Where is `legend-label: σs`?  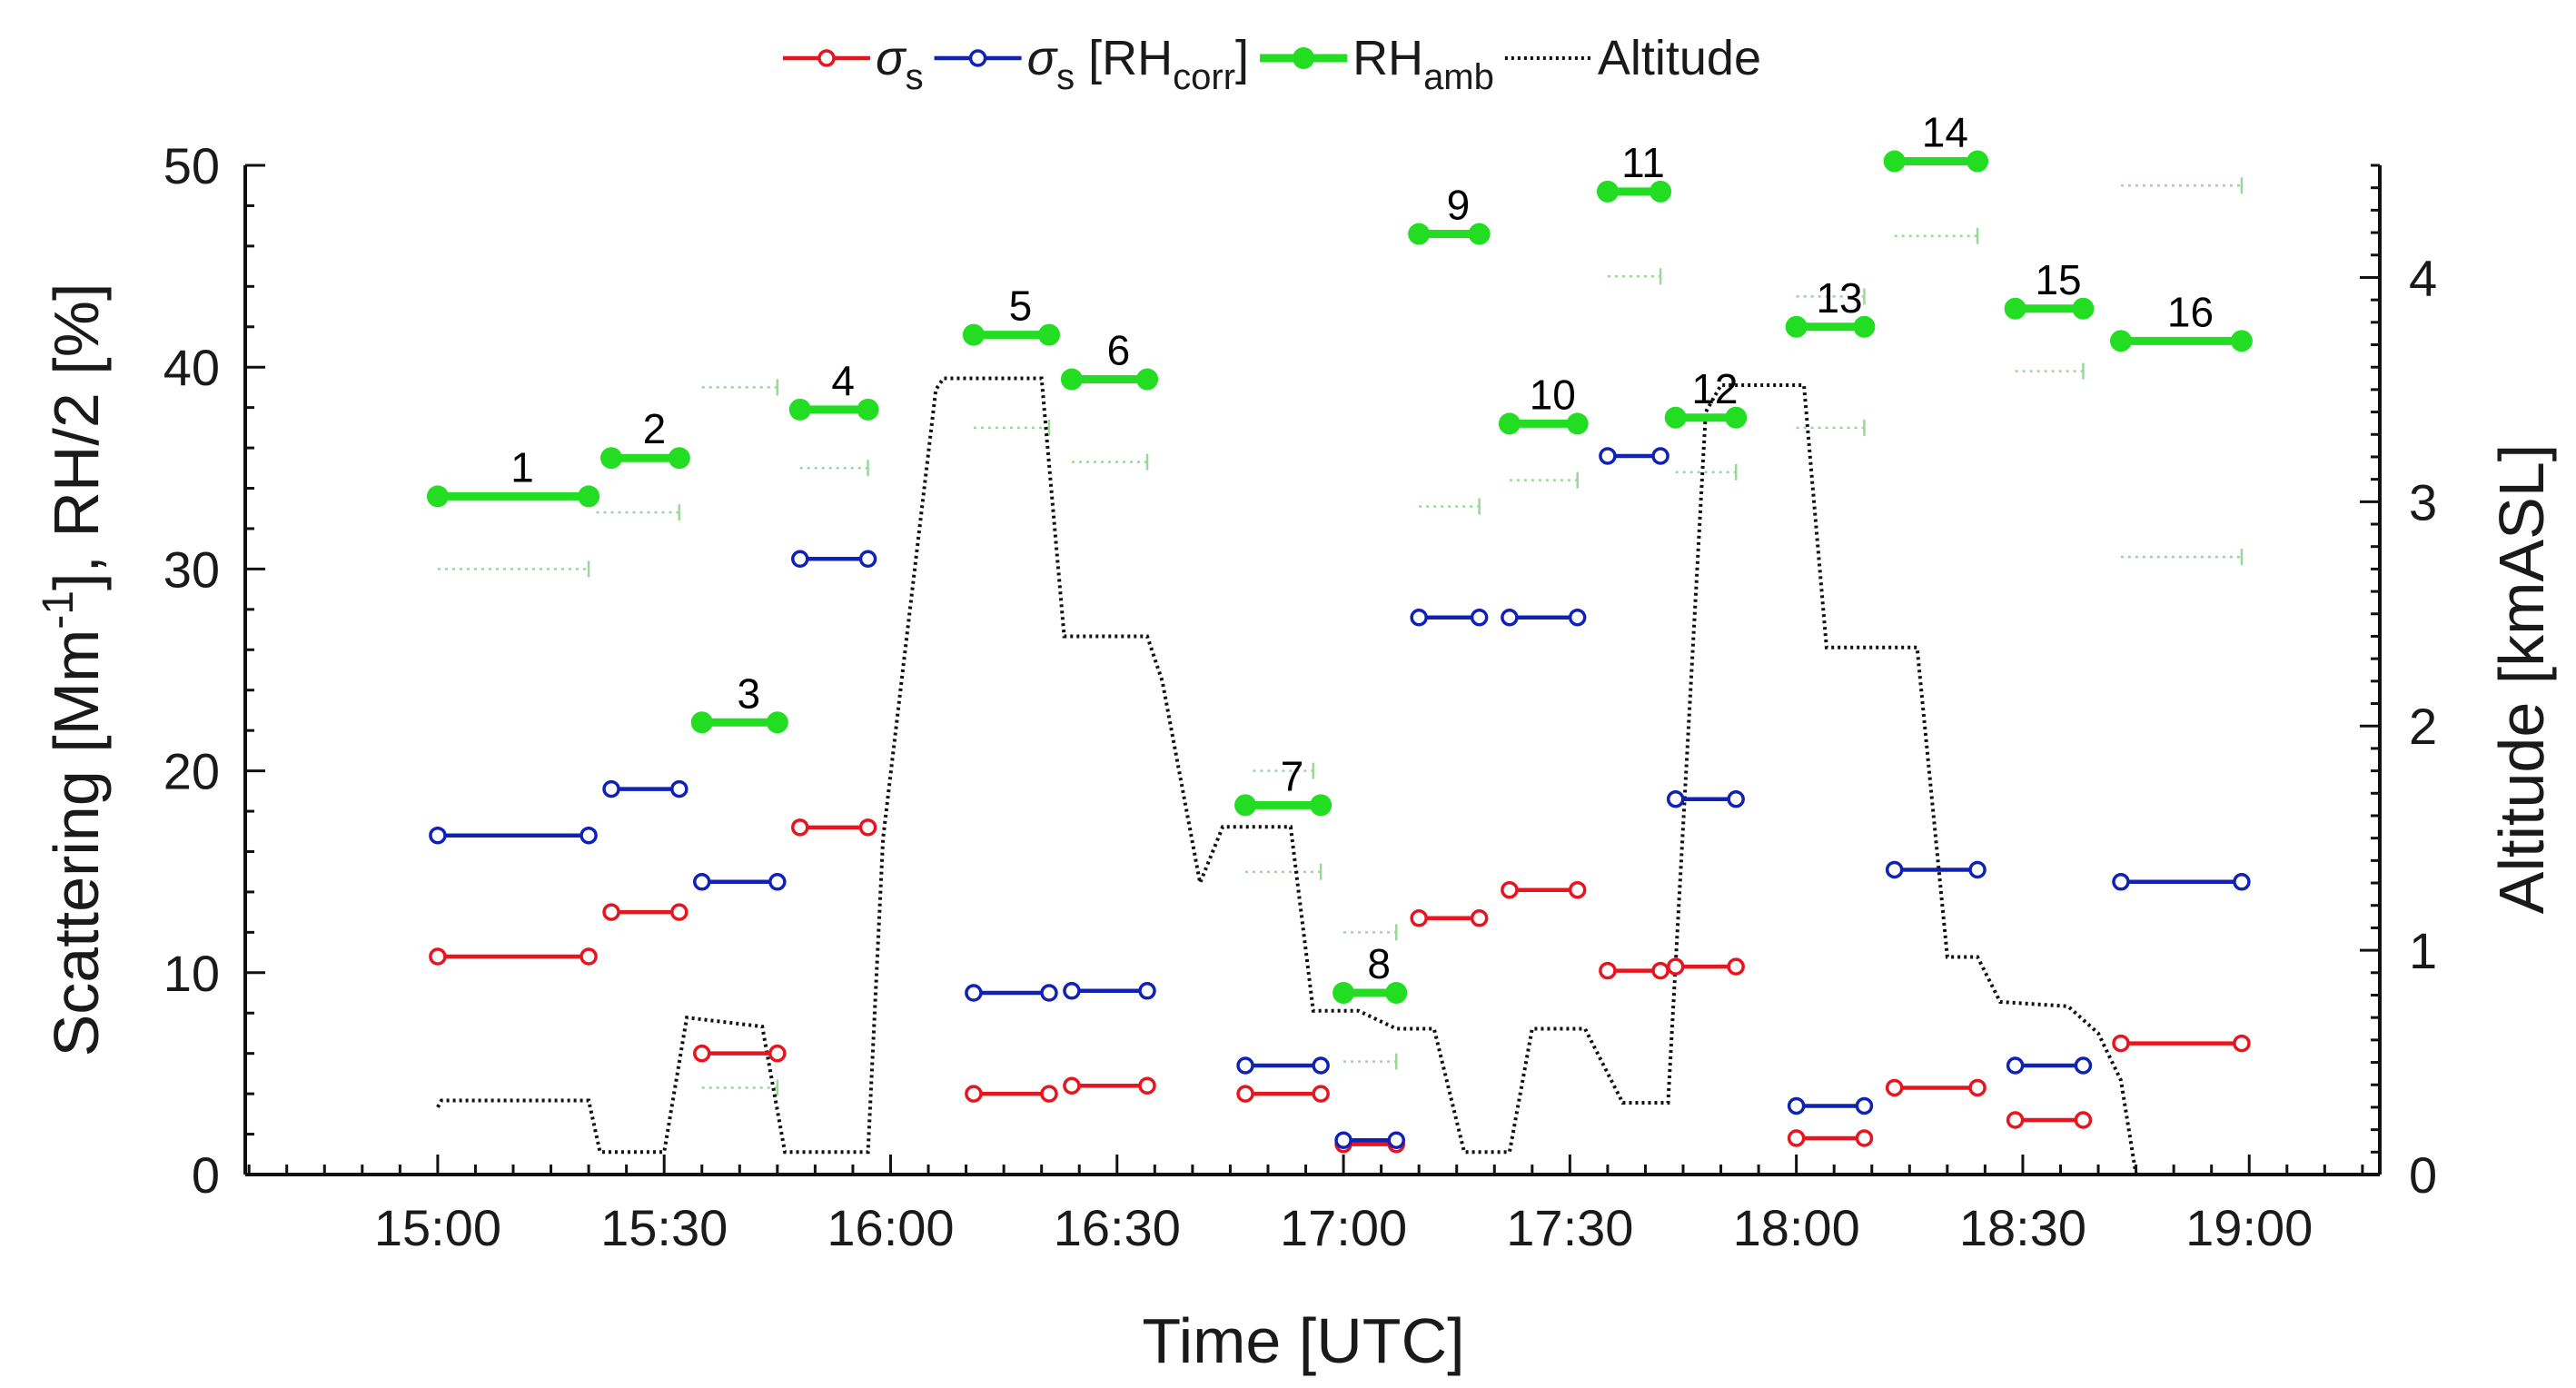 legend-label: σs is located at coordinates (900, 64).